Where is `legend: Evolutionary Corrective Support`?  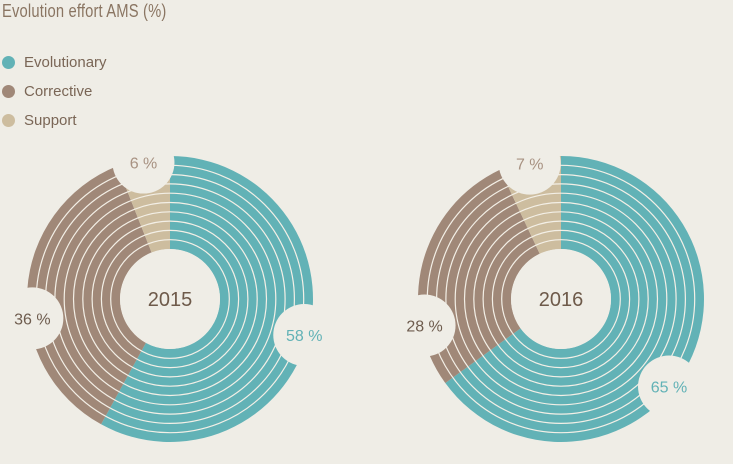
legend: Evolutionary Corrective Support is located at coordinates (54, 91).